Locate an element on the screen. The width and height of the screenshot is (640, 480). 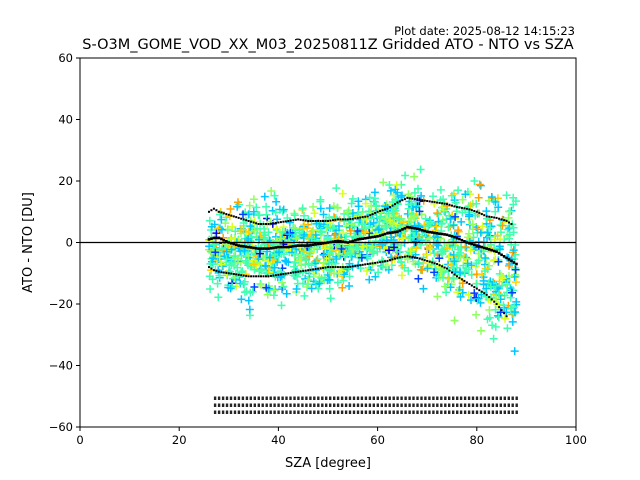
y-tick-label: 60 is located at coordinates (65, 58).